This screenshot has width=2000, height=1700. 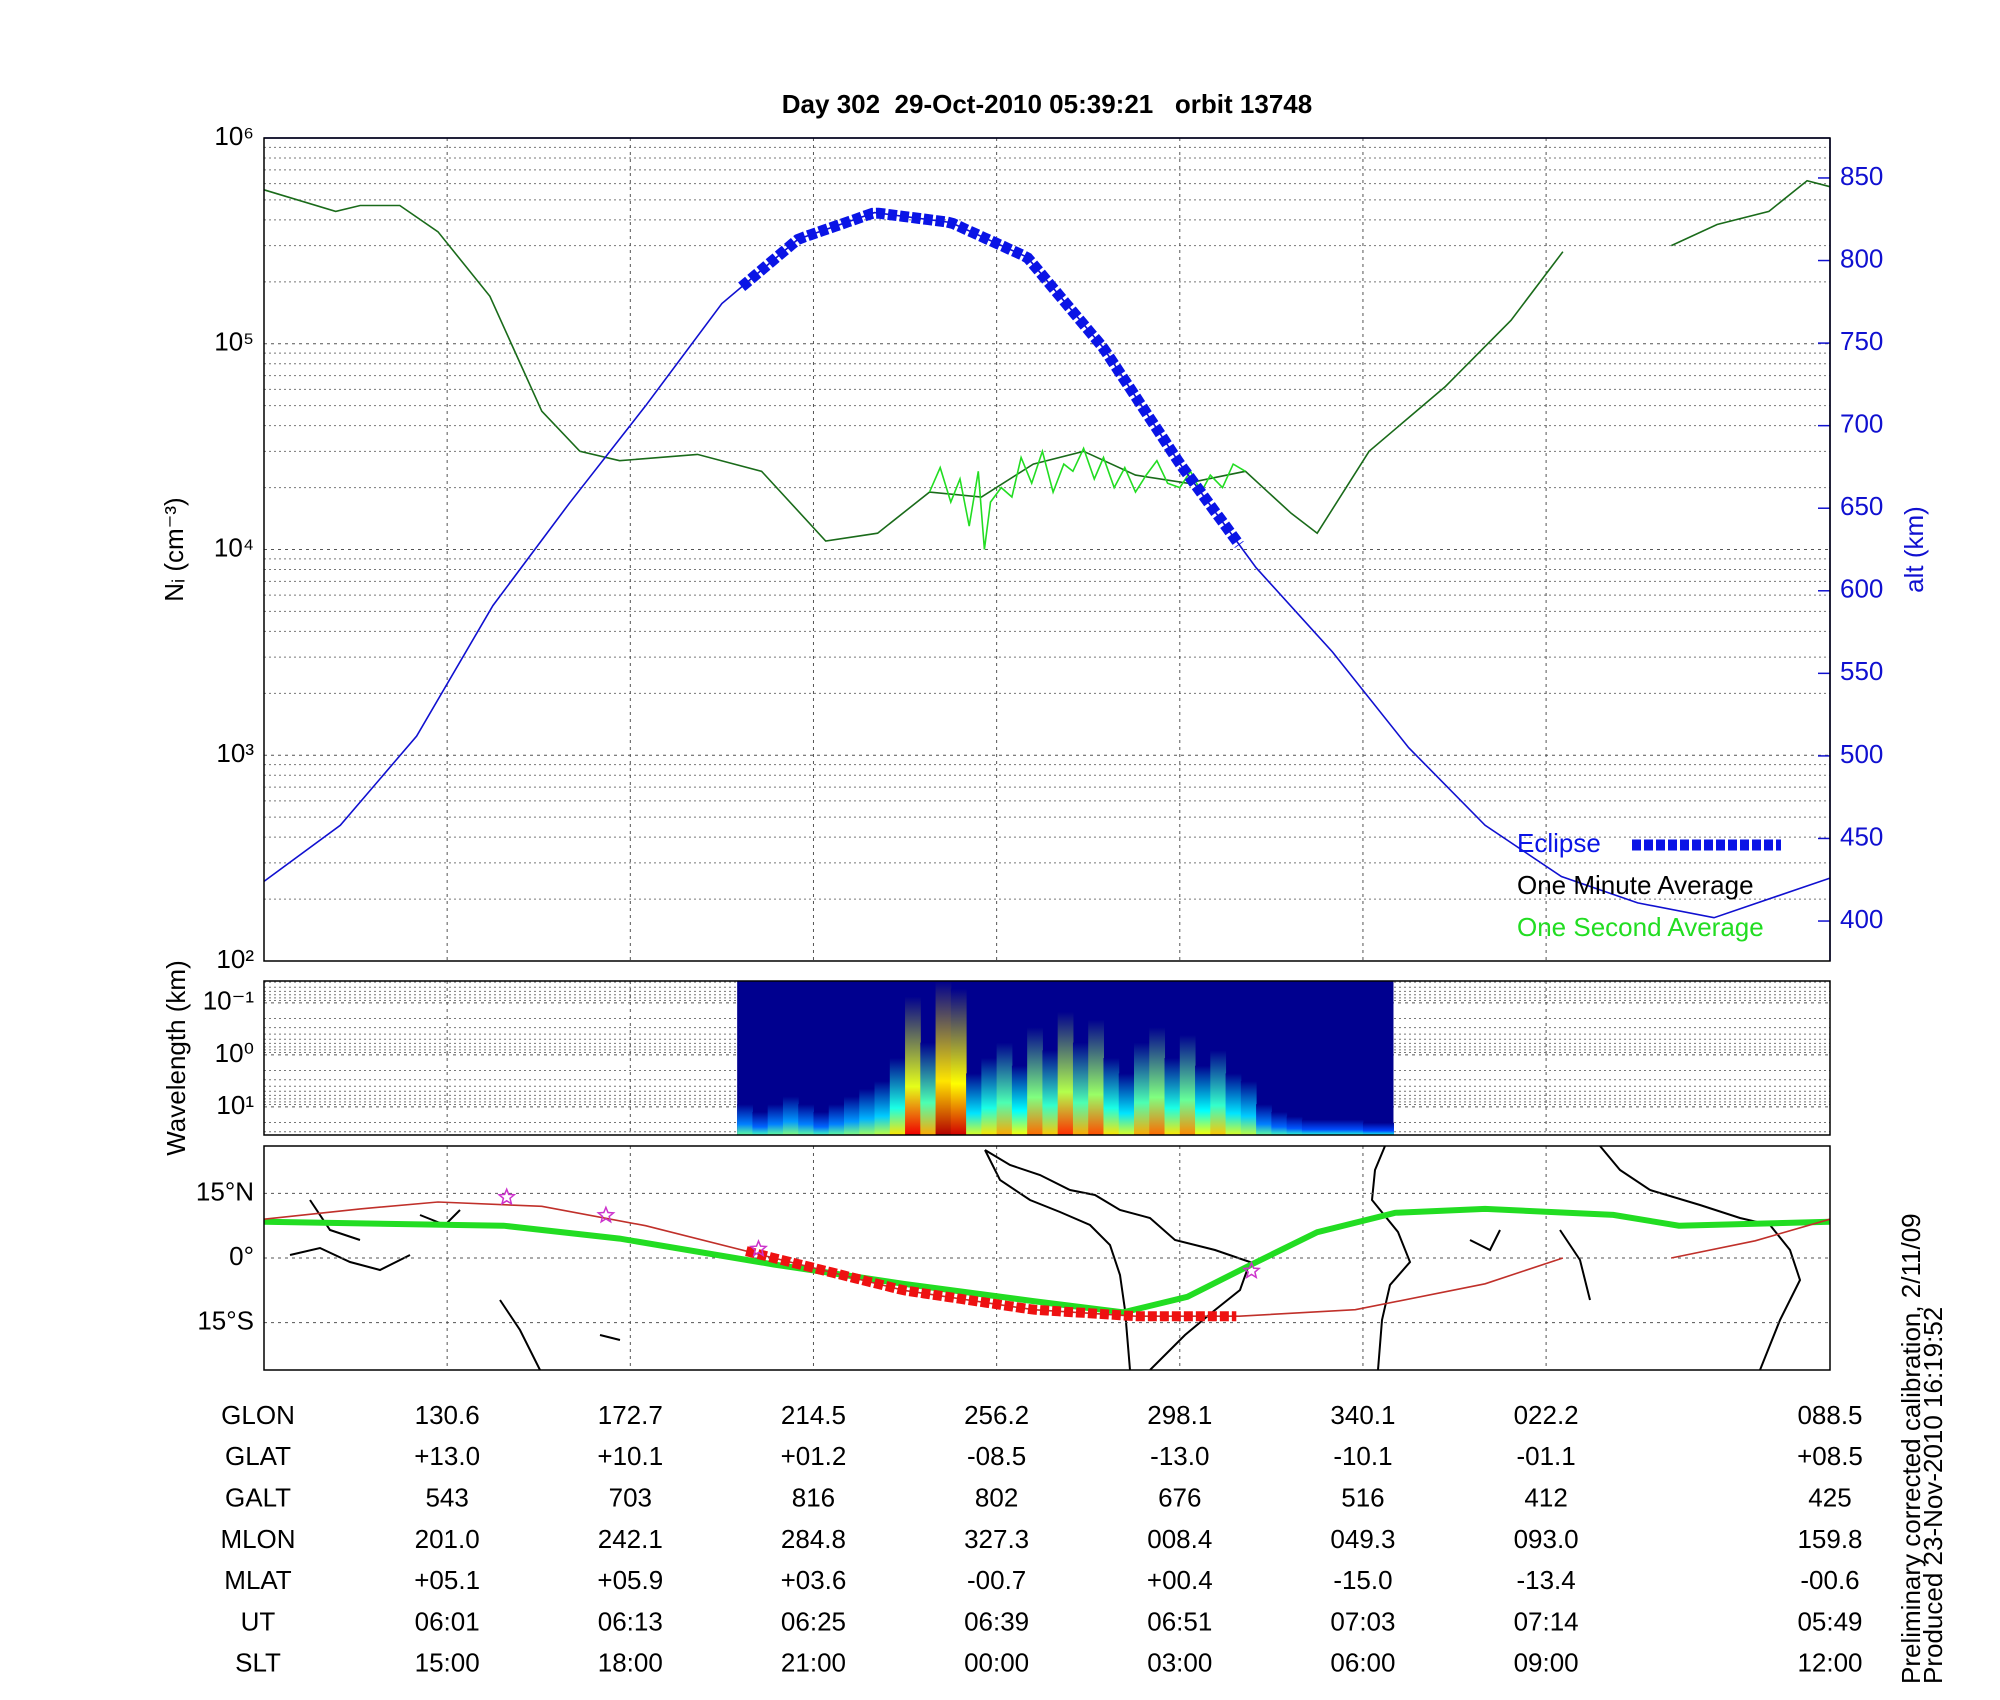 I want to click on y-tick-label: 10⁻¹, so click(x=229, y=1001).